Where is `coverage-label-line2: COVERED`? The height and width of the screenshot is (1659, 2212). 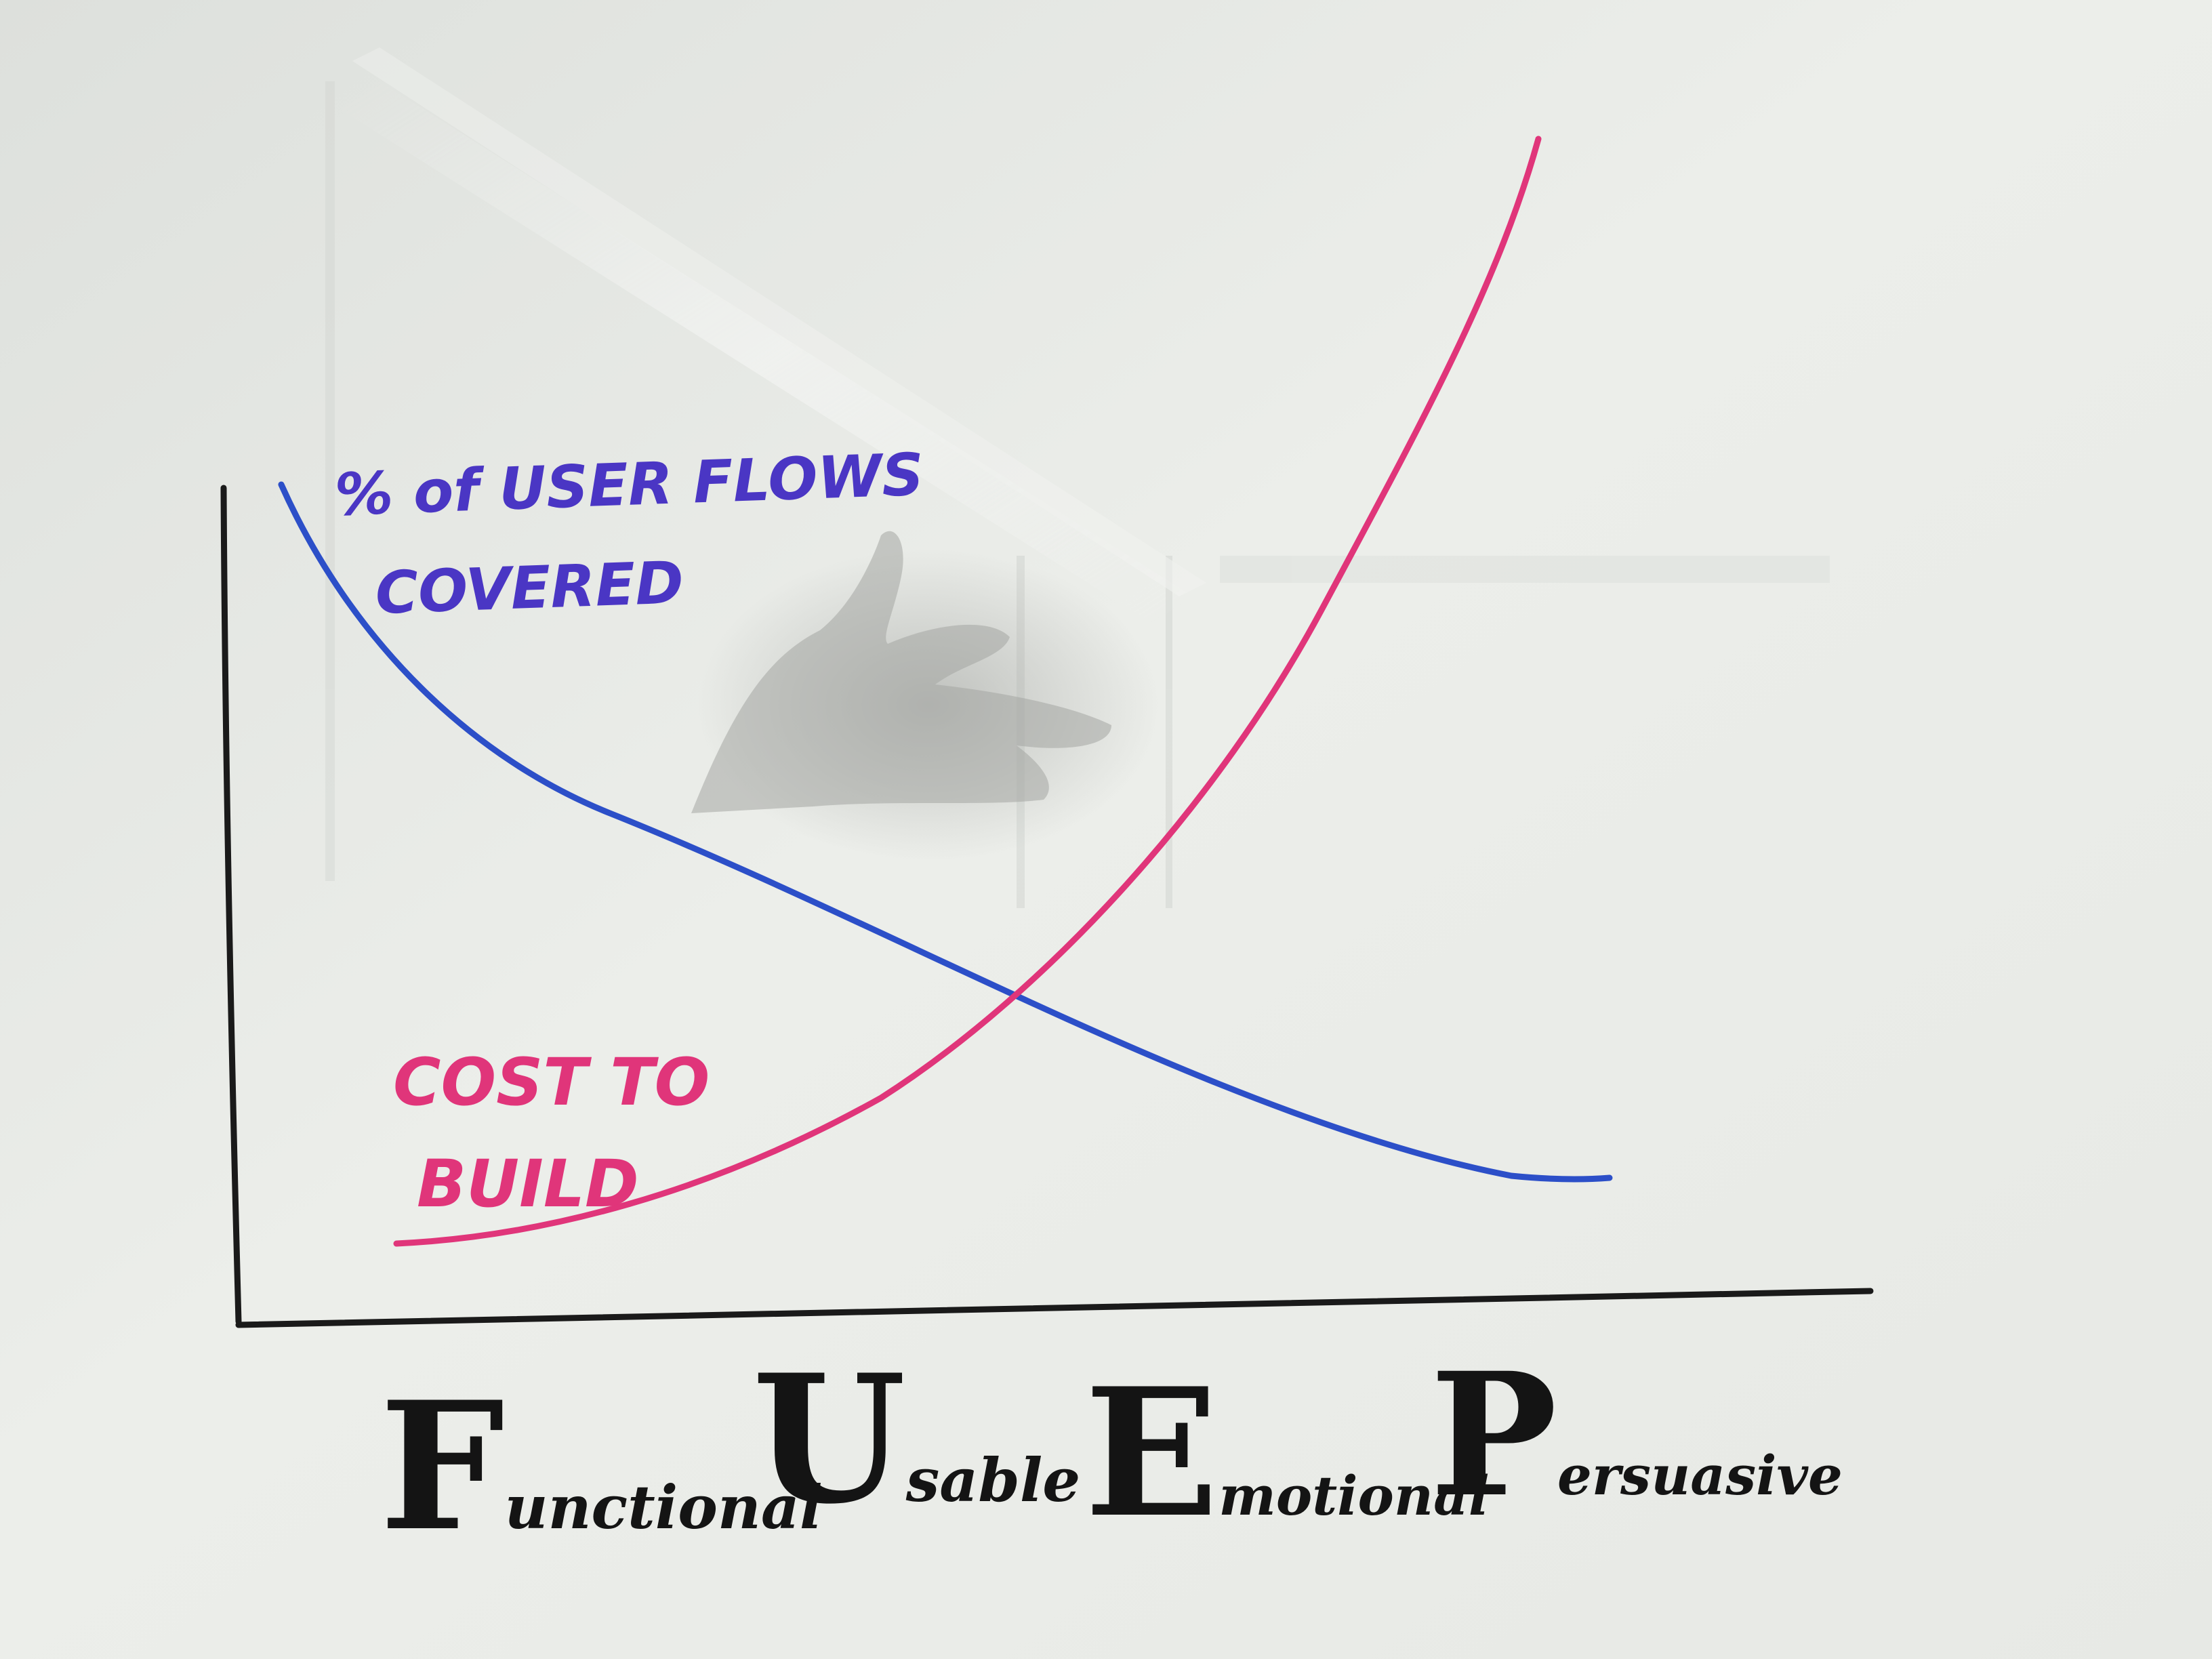 coverage-label-line2: COVERED is located at coordinates (529, 588).